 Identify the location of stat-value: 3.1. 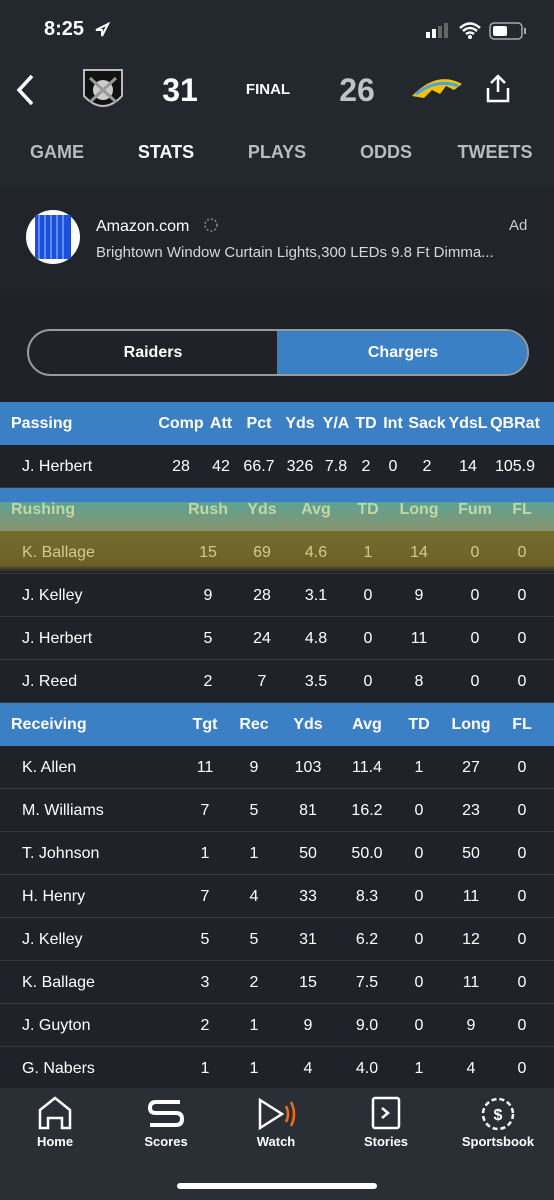
(316, 595).